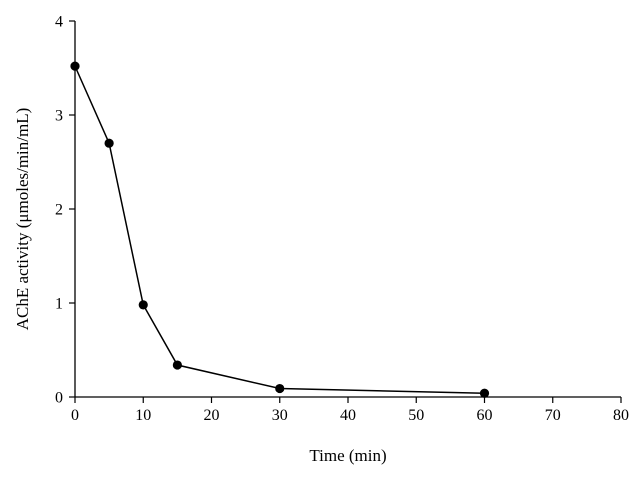  I want to click on y-axis-ticks: 0 1 2 3 4, so click(65, 210).